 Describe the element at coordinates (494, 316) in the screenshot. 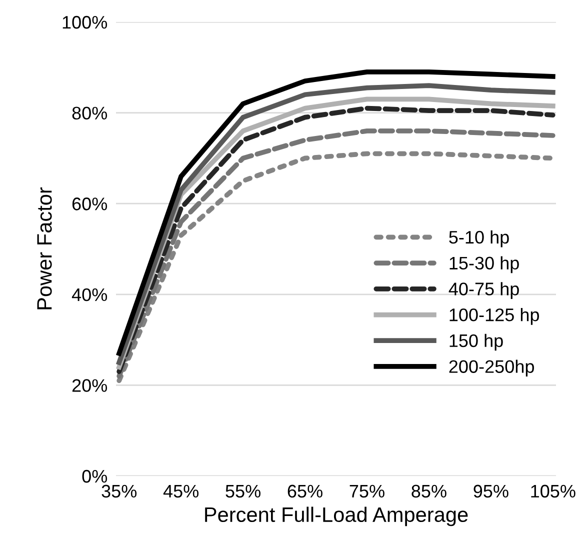

I see `legend-label: 100-125 hp` at that location.